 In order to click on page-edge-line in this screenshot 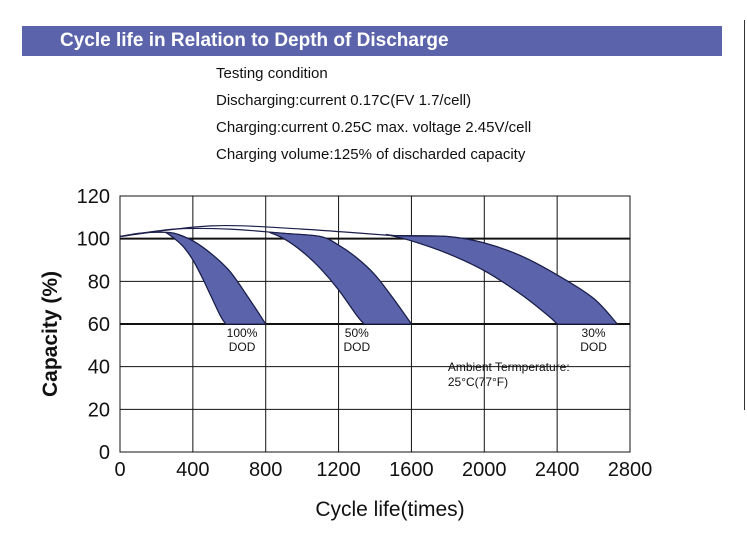, I will do `click(744, 215)`.